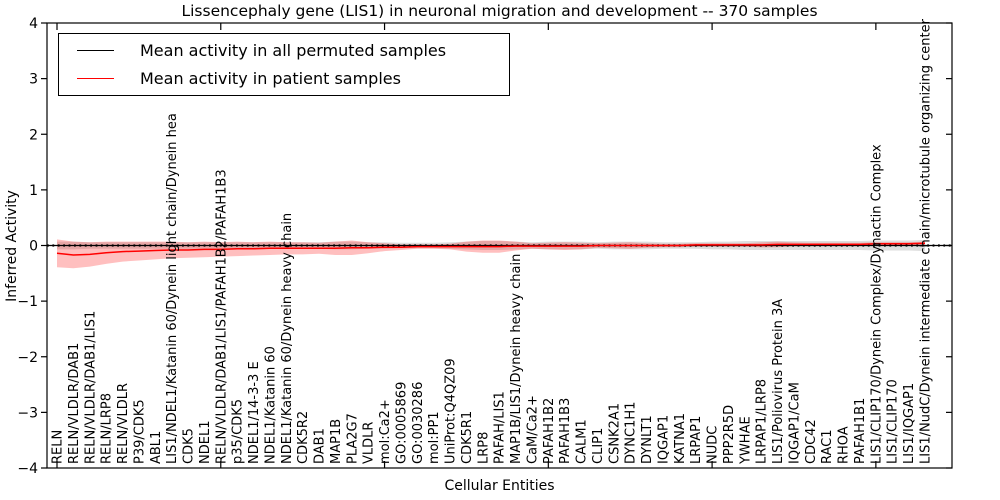  I want to click on x-tick-label: P39/CDK5, so click(139, 431).